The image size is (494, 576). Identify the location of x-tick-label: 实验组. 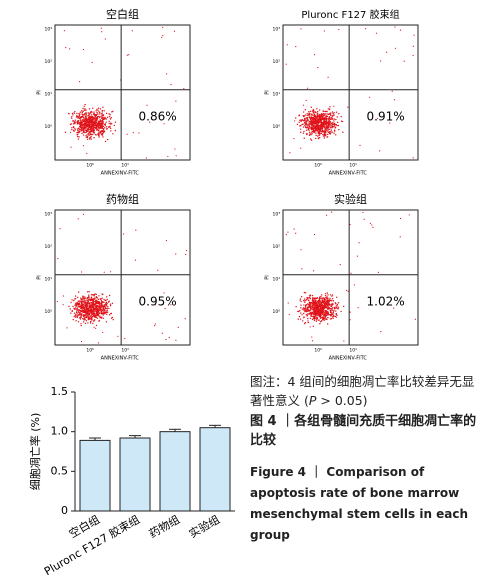
(204, 526).